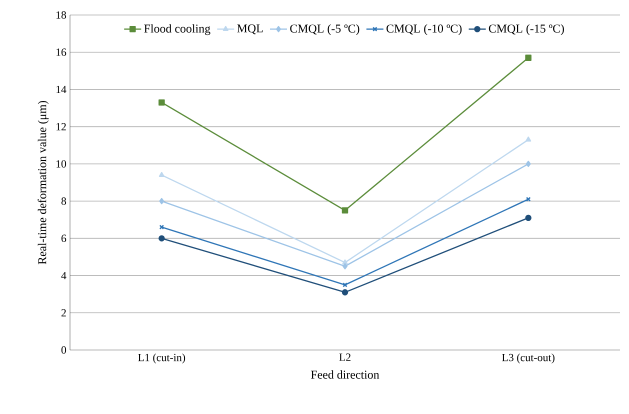  What do you see at coordinates (162, 359) in the screenshot?
I see `x-tick-label: L1 (cut-in)` at bounding box center [162, 359].